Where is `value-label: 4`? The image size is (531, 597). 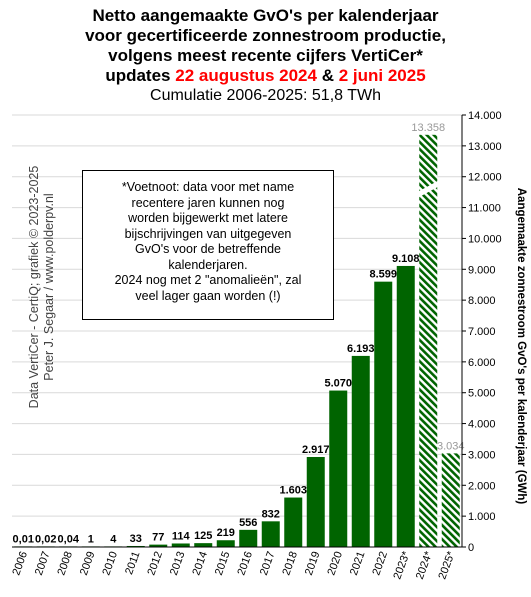 value-label: 4 is located at coordinates (113, 539).